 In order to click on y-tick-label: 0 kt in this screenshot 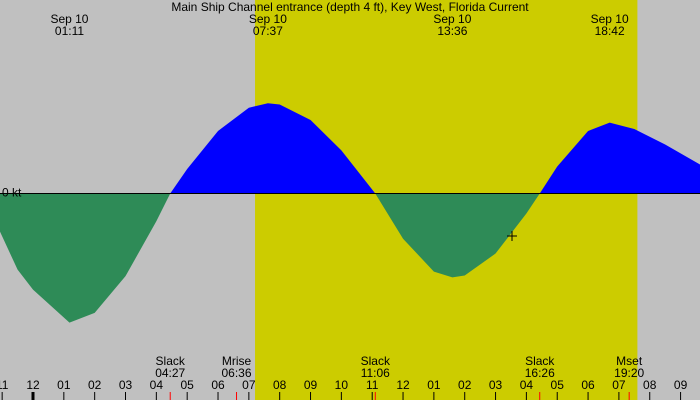, I will do `click(12, 193)`.